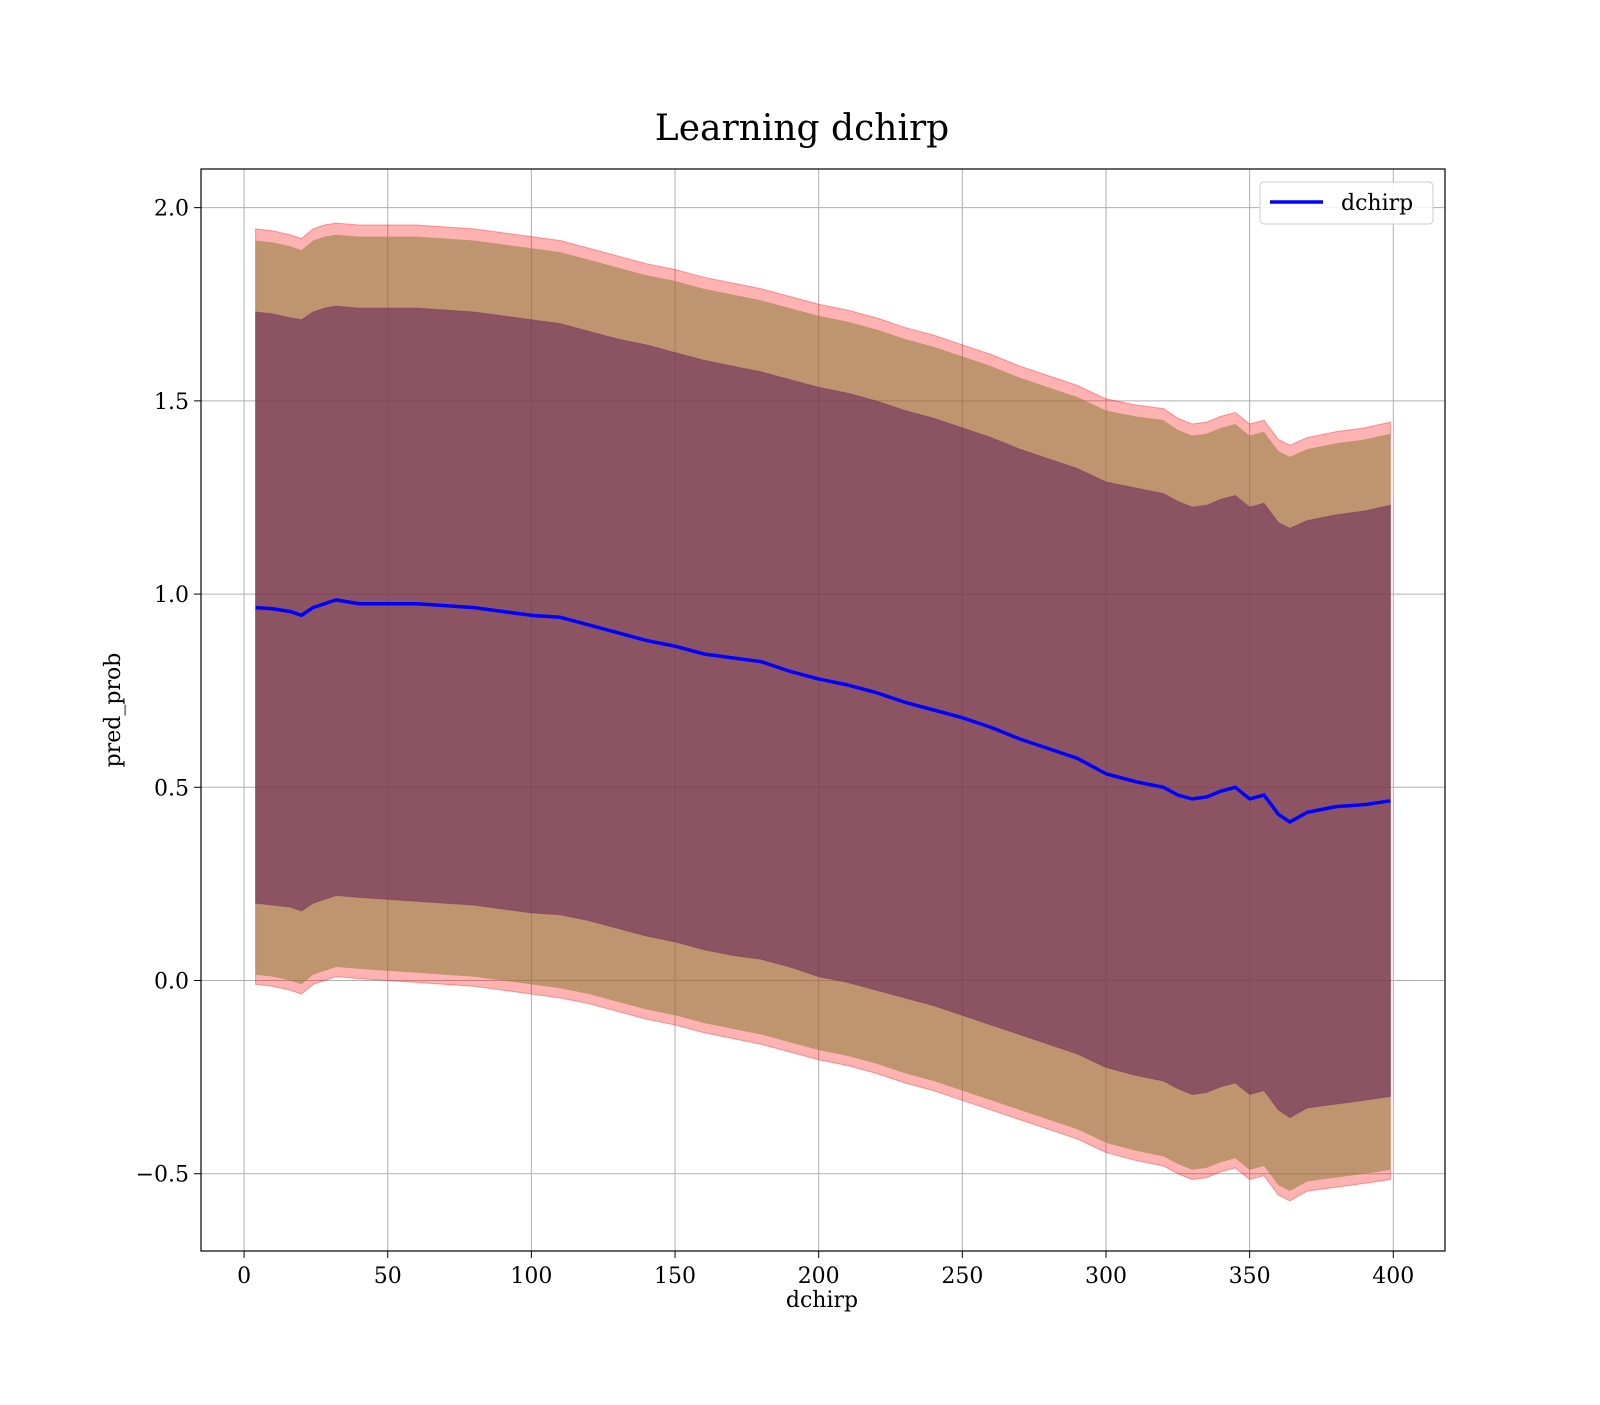 The width and height of the screenshot is (1600, 1405). What do you see at coordinates (531, 1276) in the screenshot?
I see `x-tick-label: 100` at bounding box center [531, 1276].